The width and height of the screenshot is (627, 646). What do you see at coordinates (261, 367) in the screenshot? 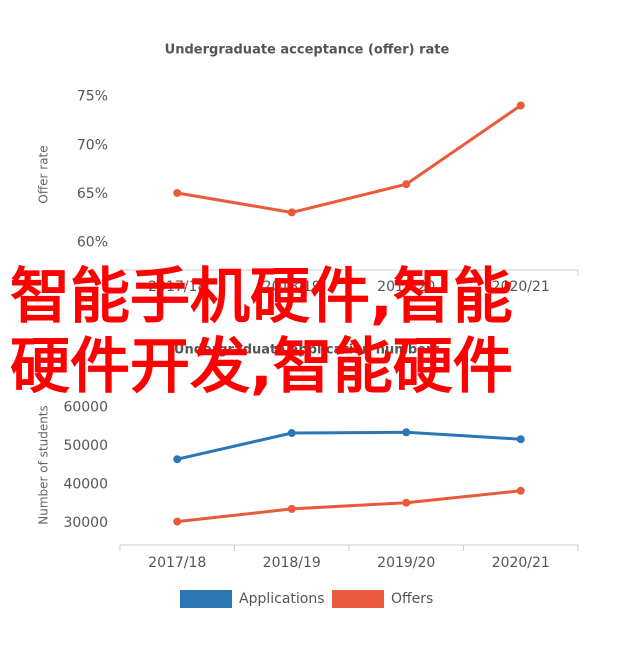
I see `overlay-line: 硬件开发,智能硬件` at bounding box center [261, 367].